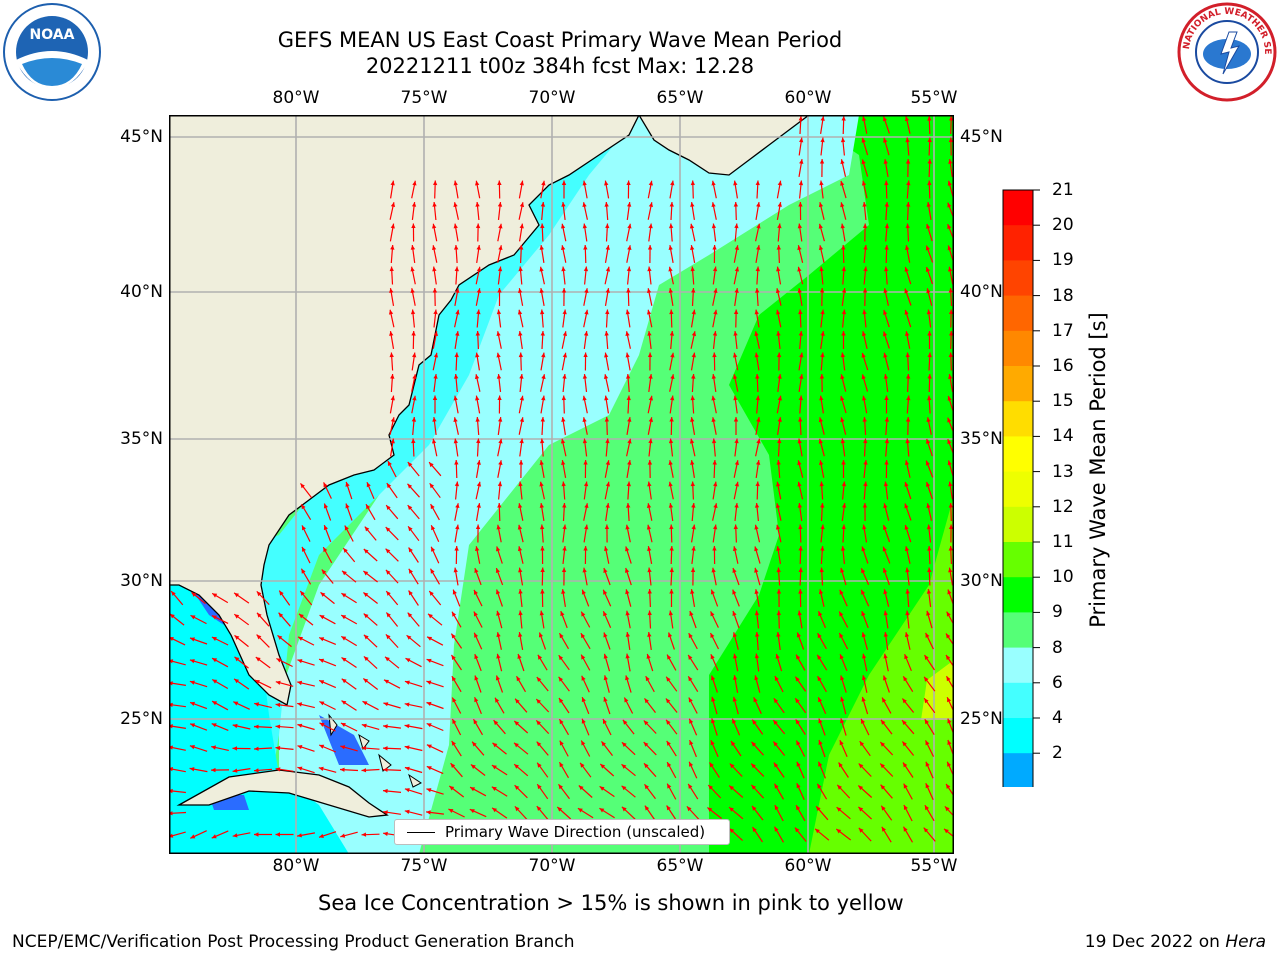  What do you see at coordinates (1021, 488) in the screenshot?
I see `colorbar` at bounding box center [1021, 488].